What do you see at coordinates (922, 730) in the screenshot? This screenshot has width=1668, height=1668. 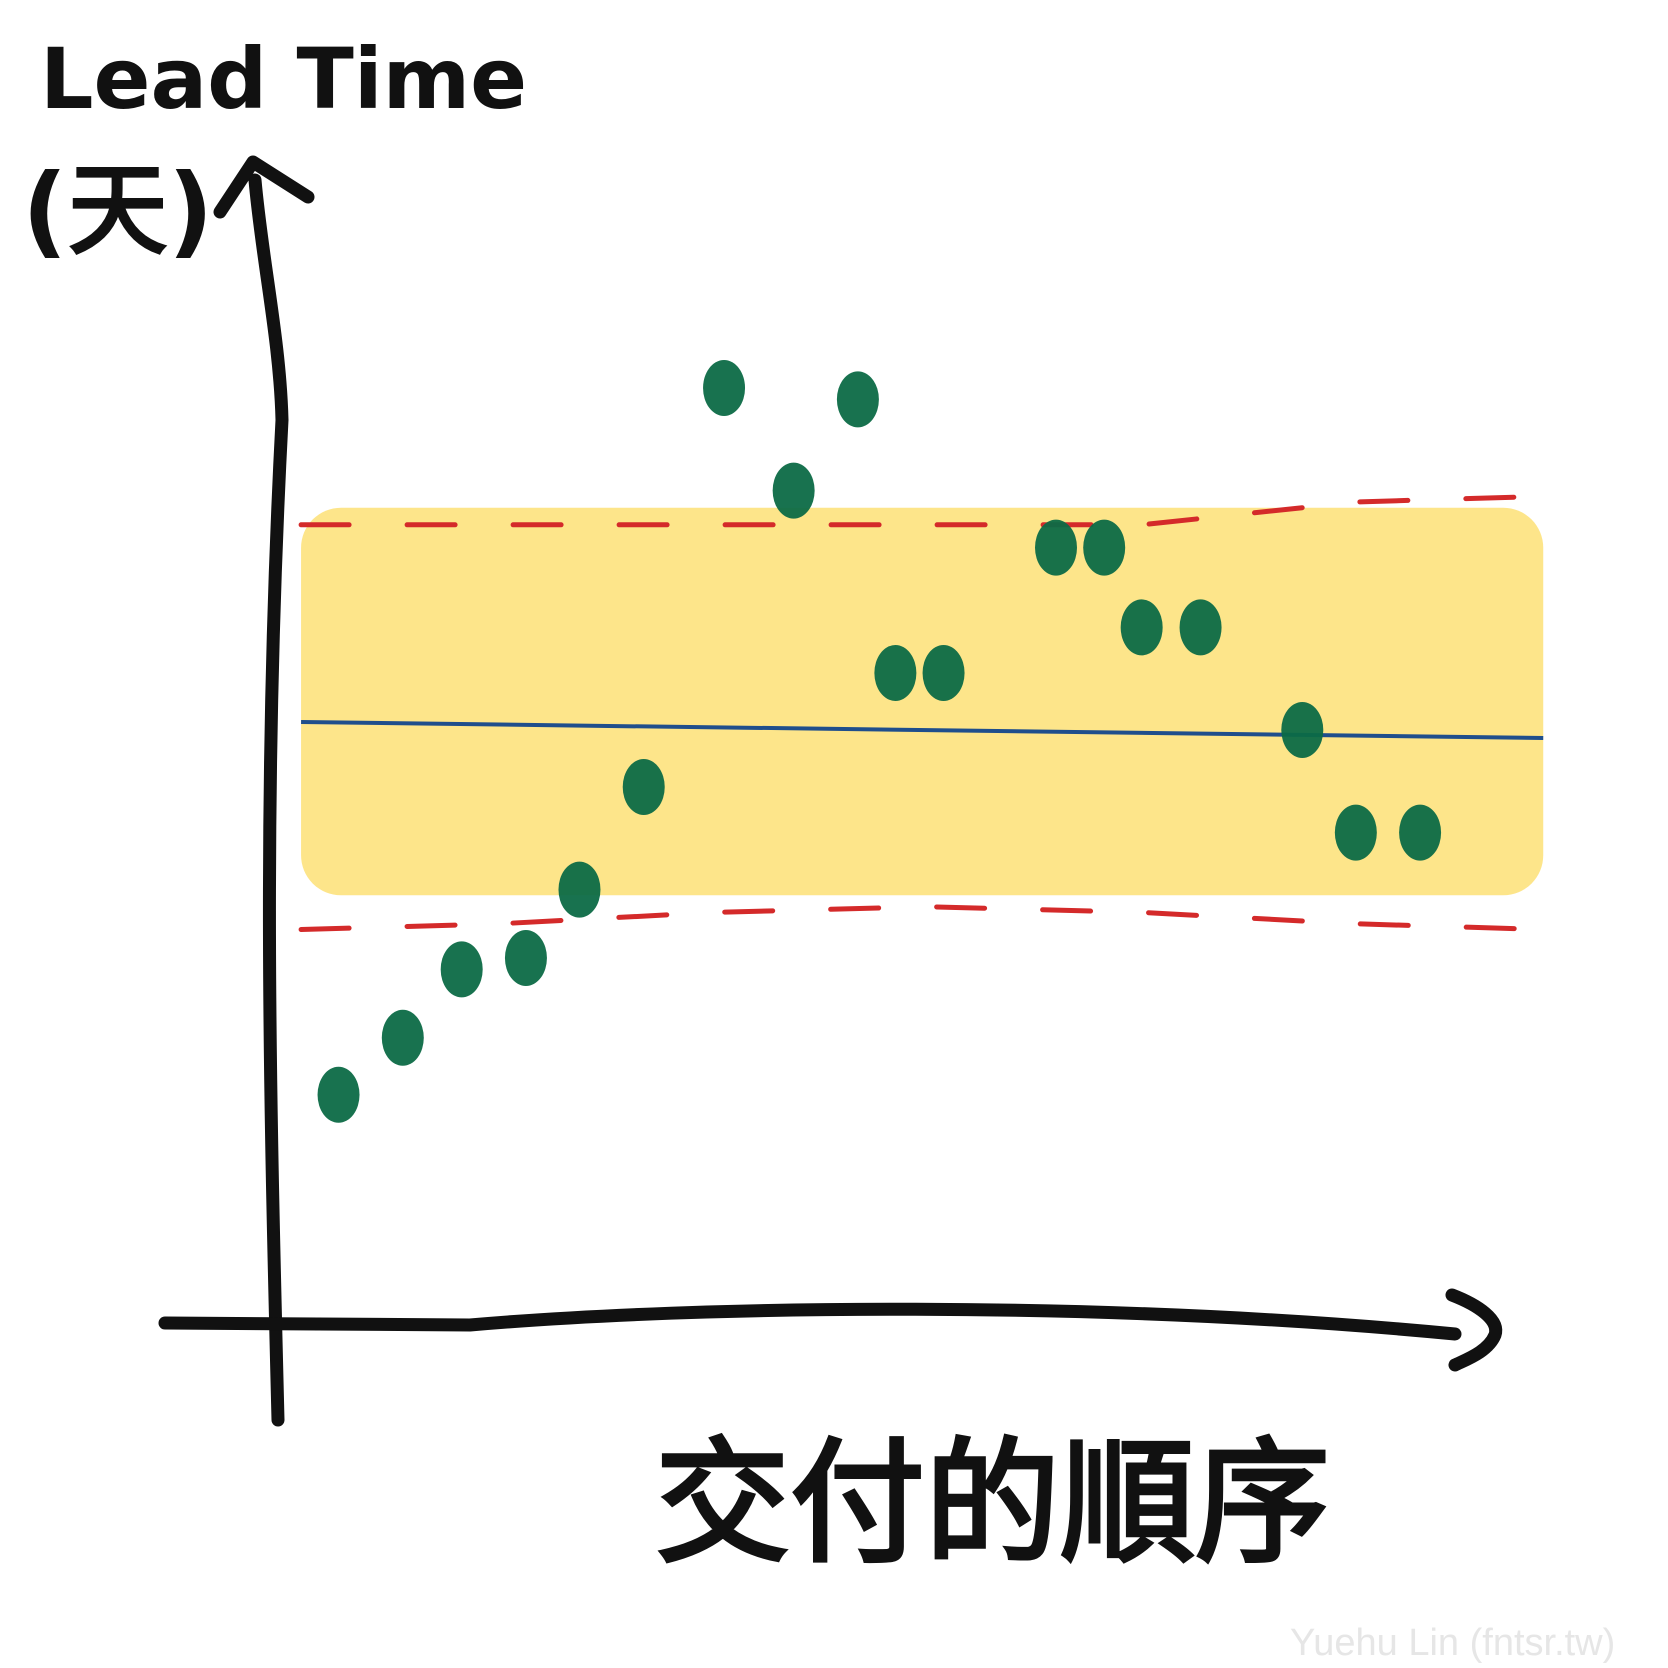 I see `mean-line` at bounding box center [922, 730].